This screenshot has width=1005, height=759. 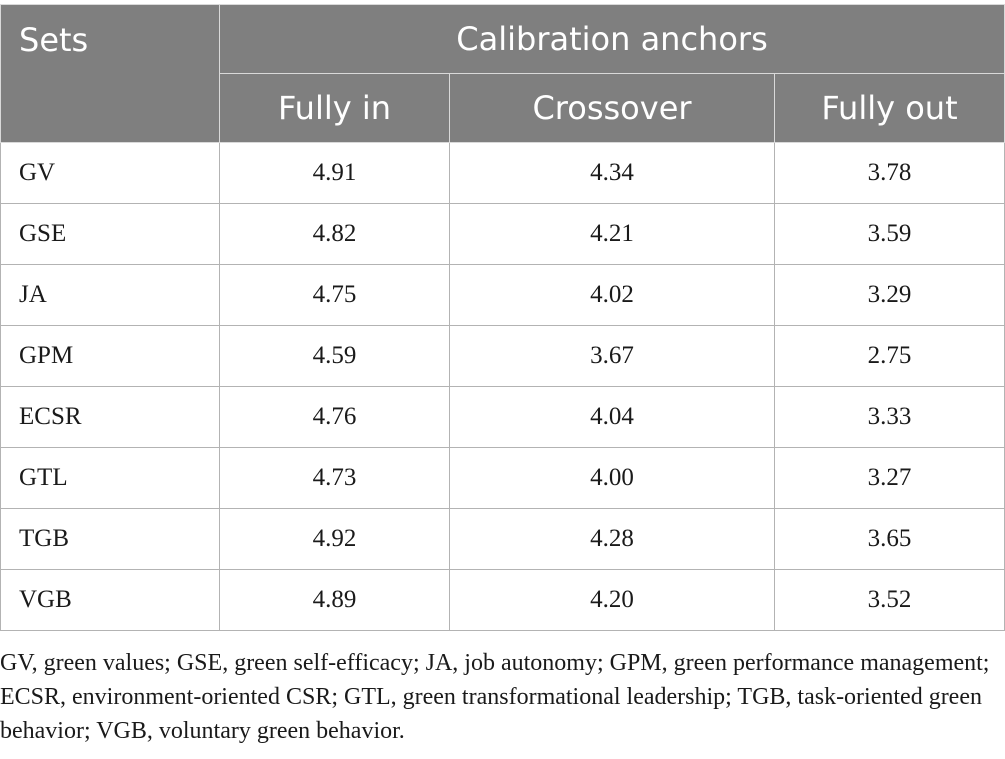 What do you see at coordinates (110, 539) in the screenshot?
I see `cell-set: TGB` at bounding box center [110, 539].